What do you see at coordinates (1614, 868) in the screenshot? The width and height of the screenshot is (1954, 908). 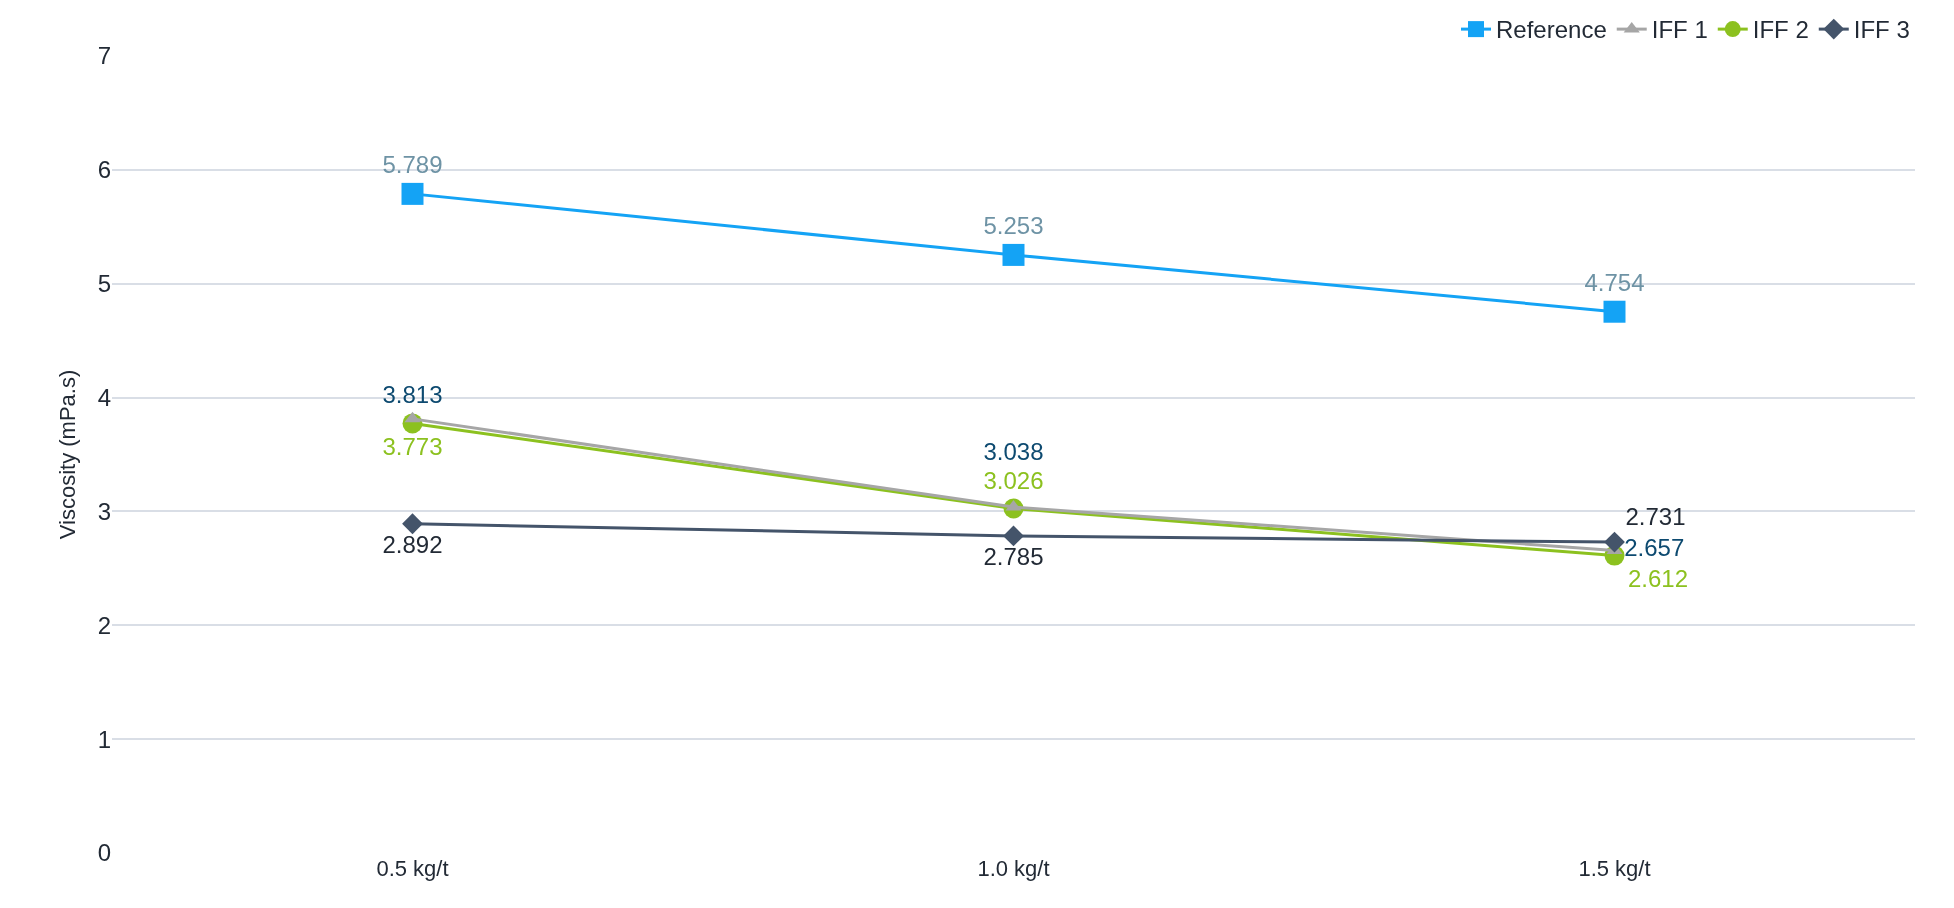 I see `x-tick-label: 1.5 kg/t` at bounding box center [1614, 868].